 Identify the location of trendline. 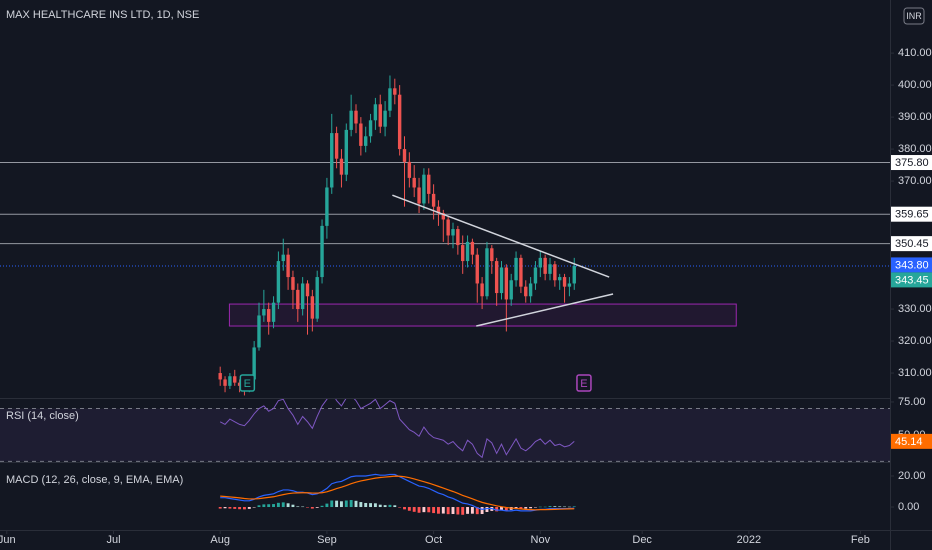
(545, 310).